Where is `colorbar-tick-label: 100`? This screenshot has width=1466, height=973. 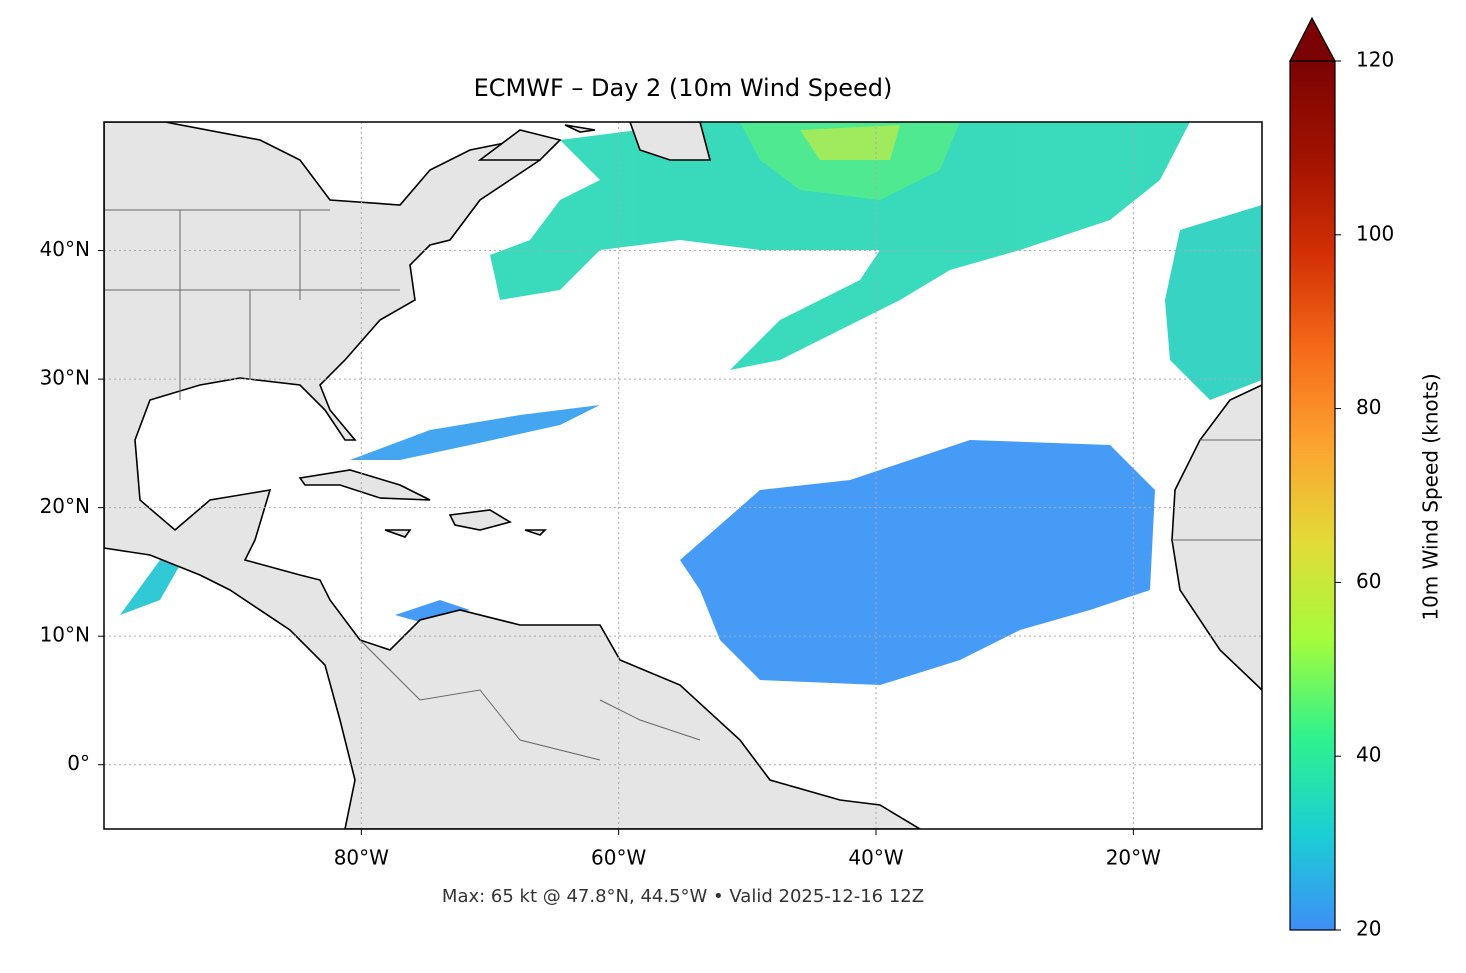
colorbar-tick-label: 100 is located at coordinates (1375, 233).